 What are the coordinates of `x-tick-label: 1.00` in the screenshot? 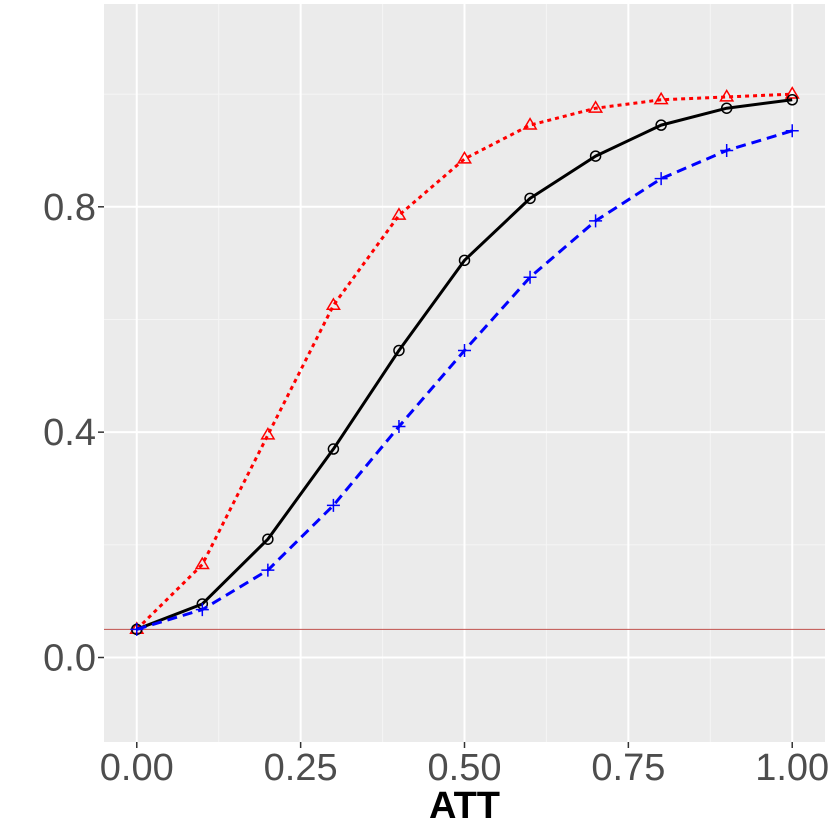 It's located at (792, 768).